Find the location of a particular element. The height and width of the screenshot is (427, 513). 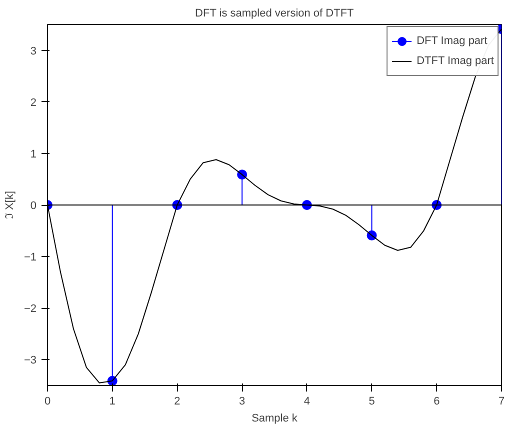

x-tick-label: 5 is located at coordinates (371, 402).